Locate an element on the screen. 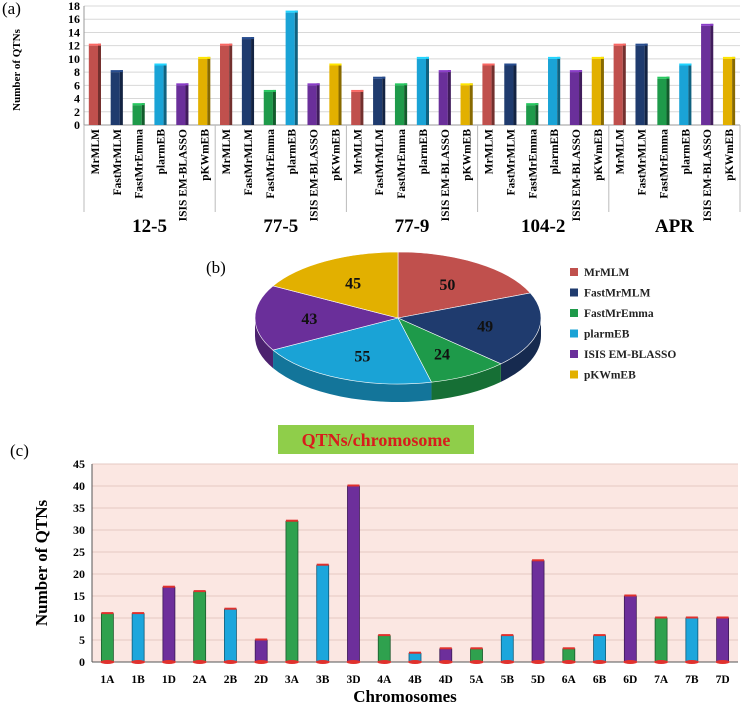 The width and height of the screenshot is (746, 708). bar-a-APR-MrMLM is located at coordinates (618, 85).